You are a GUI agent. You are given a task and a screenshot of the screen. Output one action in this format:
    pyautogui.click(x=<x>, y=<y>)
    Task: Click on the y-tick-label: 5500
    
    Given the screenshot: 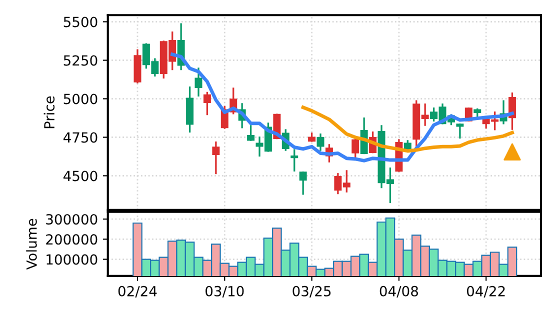 What is the action you would take?
    pyautogui.click(x=81, y=22)
    